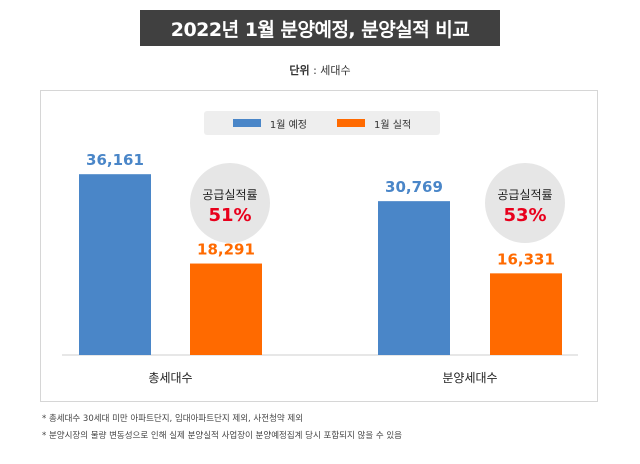 This screenshot has height=464, width=640. Describe the element at coordinates (414, 187) in the screenshot. I see `data-label-planned-1: 30,769` at that location.